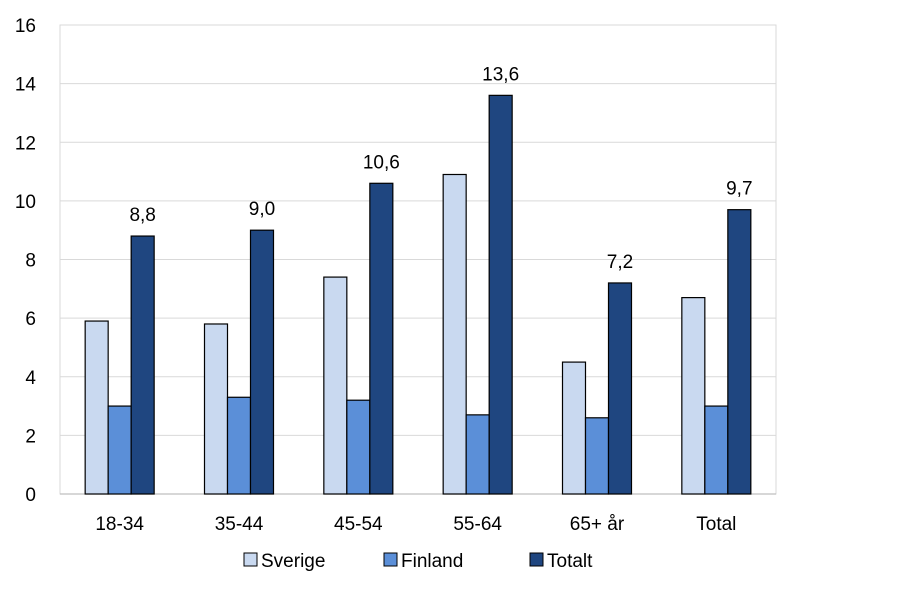 This screenshot has width=917, height=597. What do you see at coordinates (26, 85) in the screenshot?
I see `y-tick-label: 14` at bounding box center [26, 85].